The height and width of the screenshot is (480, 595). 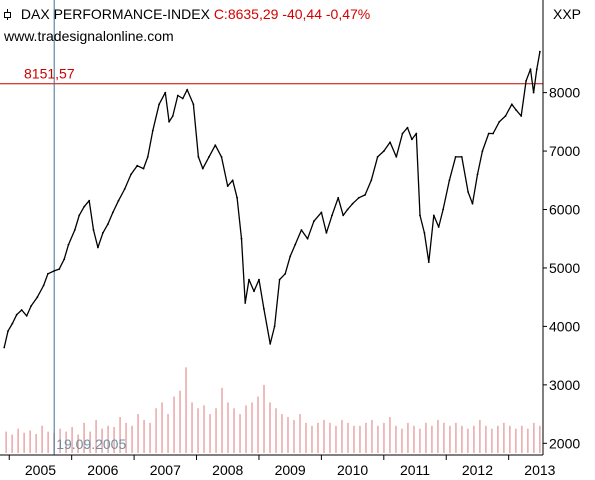 I want to click on reference-labels: 8151,57 19.09.2005, so click(x=75, y=259).